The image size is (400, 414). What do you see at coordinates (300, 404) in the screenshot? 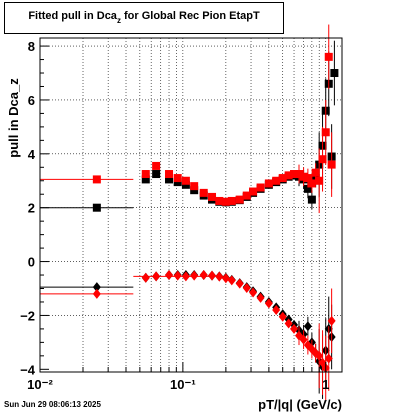
I see `x-axis-label: pT/|q| (GeV/c)` at bounding box center [300, 404].